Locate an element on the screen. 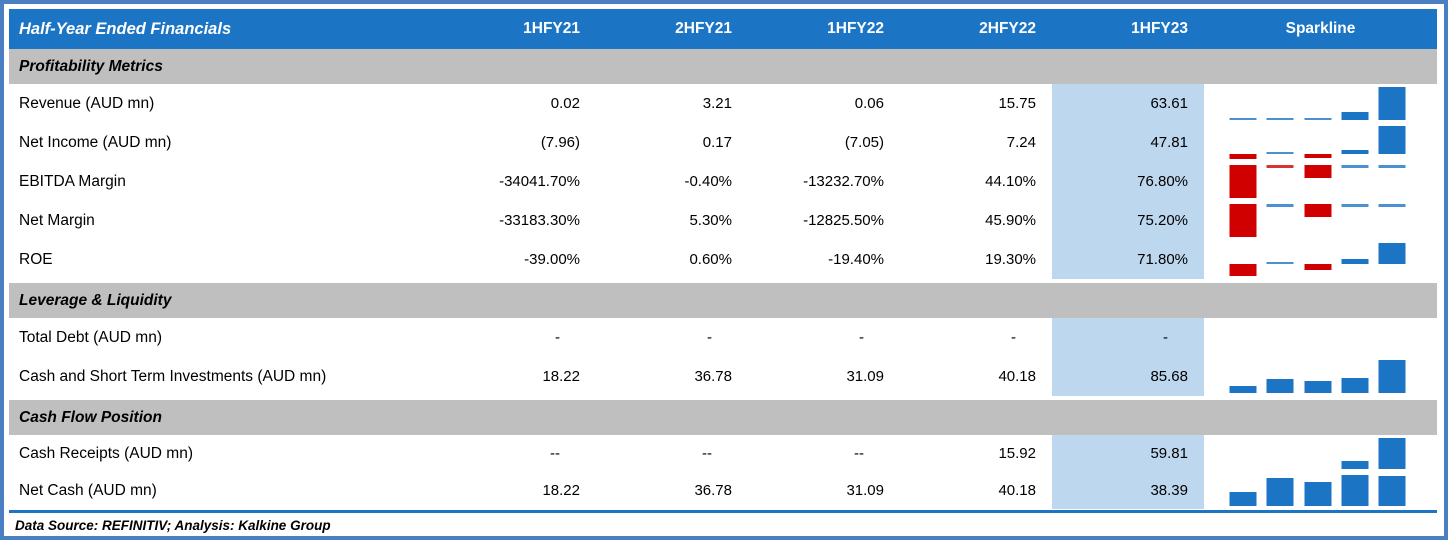  value-cell: 0.06 is located at coordinates (869, 103).